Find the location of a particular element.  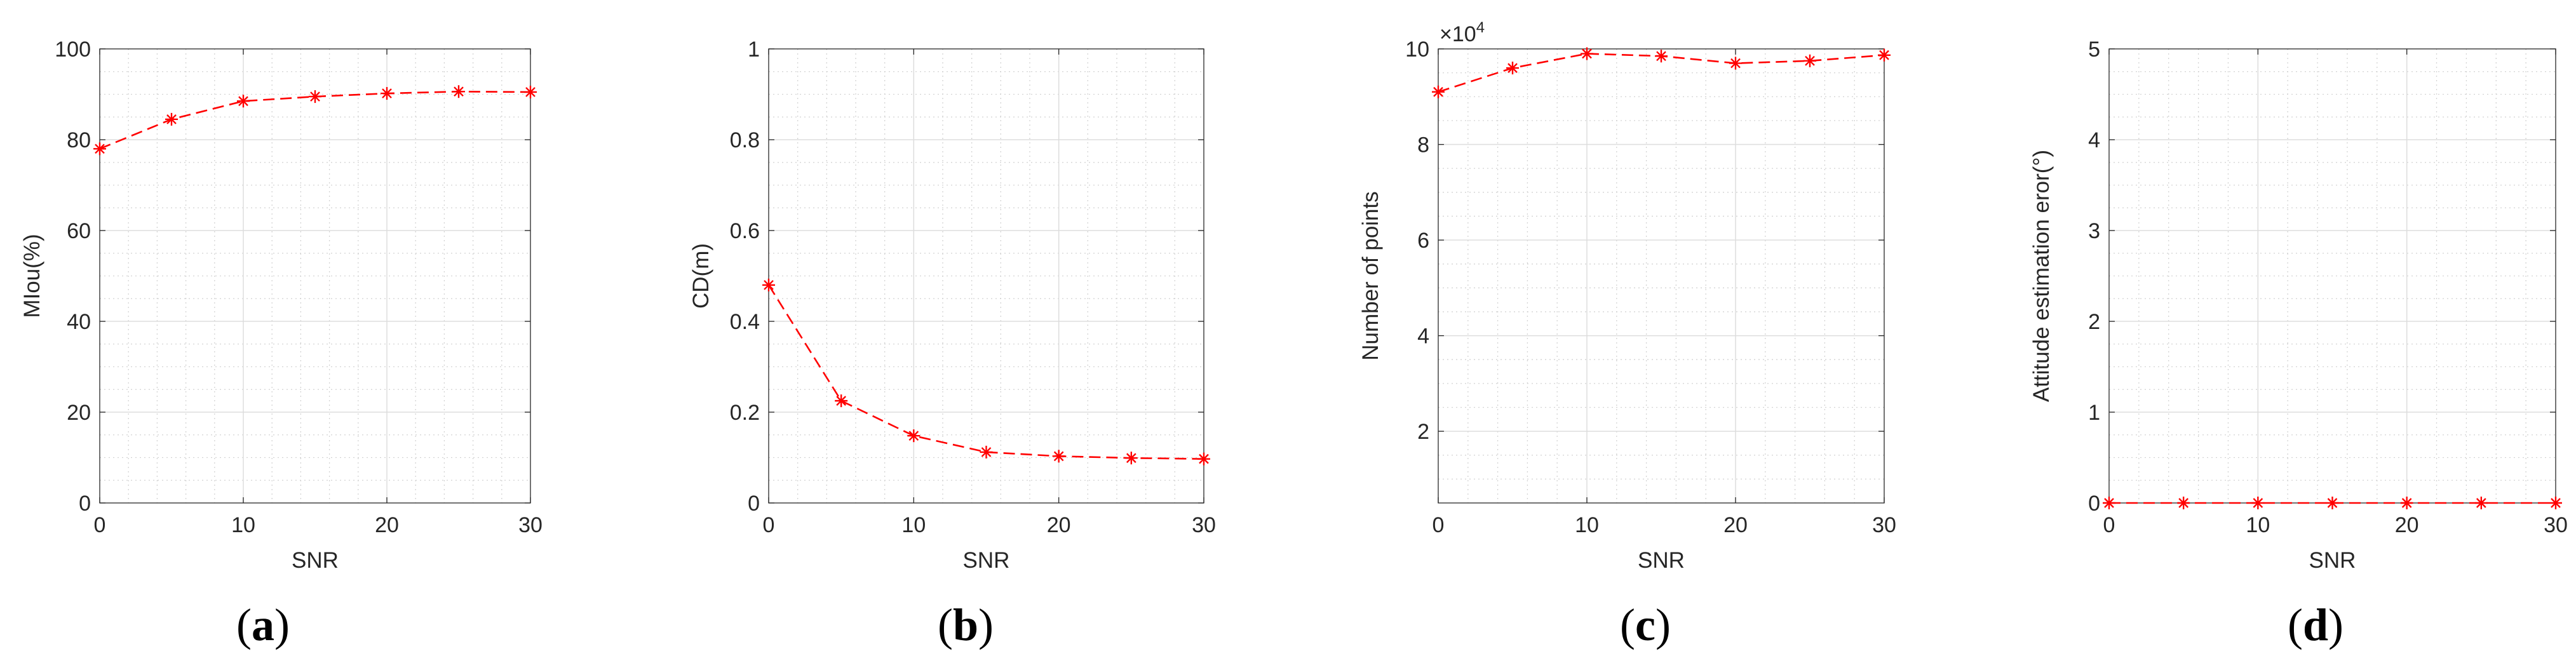

panel-label-a: (a) is located at coordinates (263, 624).